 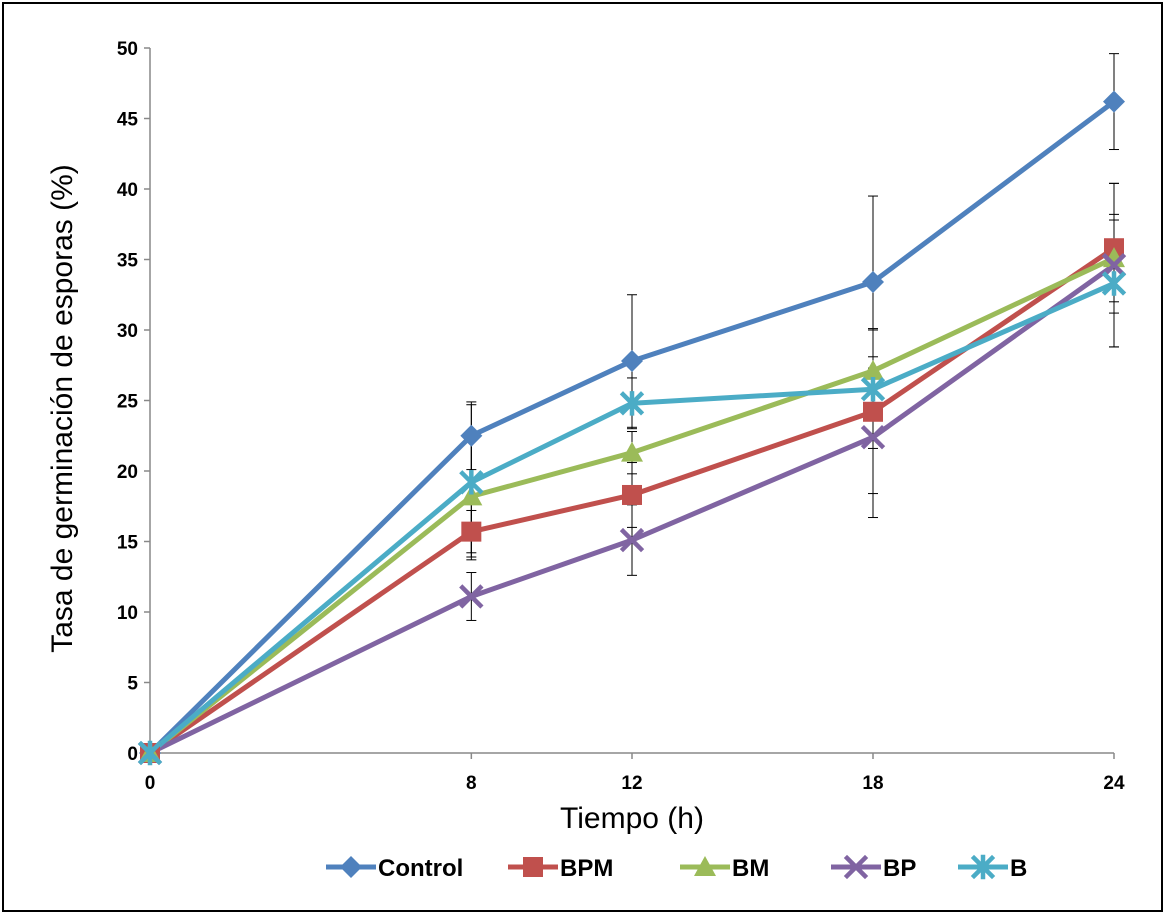 I want to click on y-tick-label: 0, so click(x=132, y=754).